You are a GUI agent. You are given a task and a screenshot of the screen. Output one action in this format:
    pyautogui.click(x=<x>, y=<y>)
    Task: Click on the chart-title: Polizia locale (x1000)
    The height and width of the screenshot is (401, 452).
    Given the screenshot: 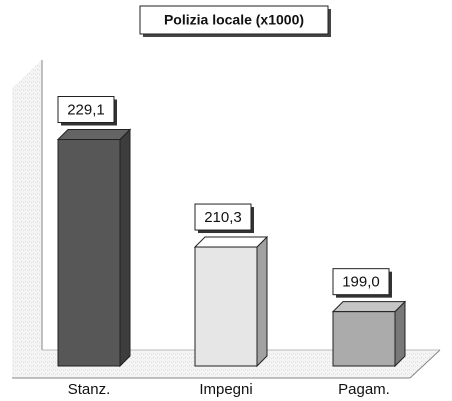 What is the action you would take?
    pyautogui.click(x=234, y=20)
    